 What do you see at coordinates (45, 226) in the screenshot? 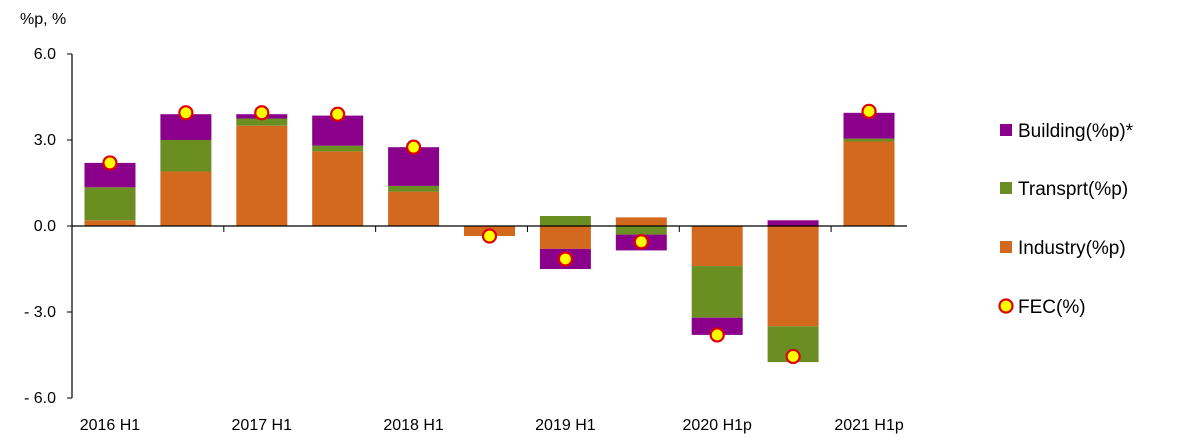
I see `y-tick-label: 0.0` at bounding box center [45, 226].